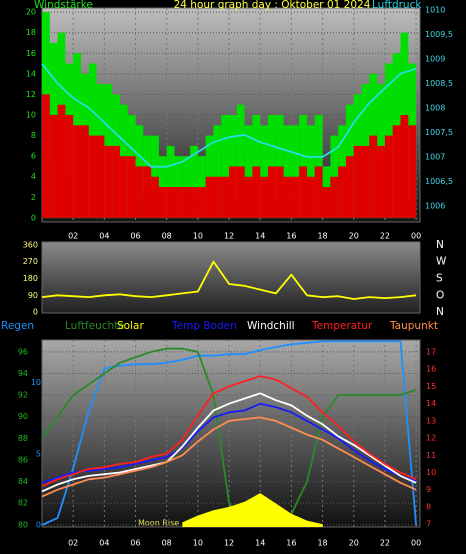 The width and height of the screenshot is (466, 554). Describe the element at coordinates (23, 351) in the screenshot. I see `y-tick-label: 96` at that location.